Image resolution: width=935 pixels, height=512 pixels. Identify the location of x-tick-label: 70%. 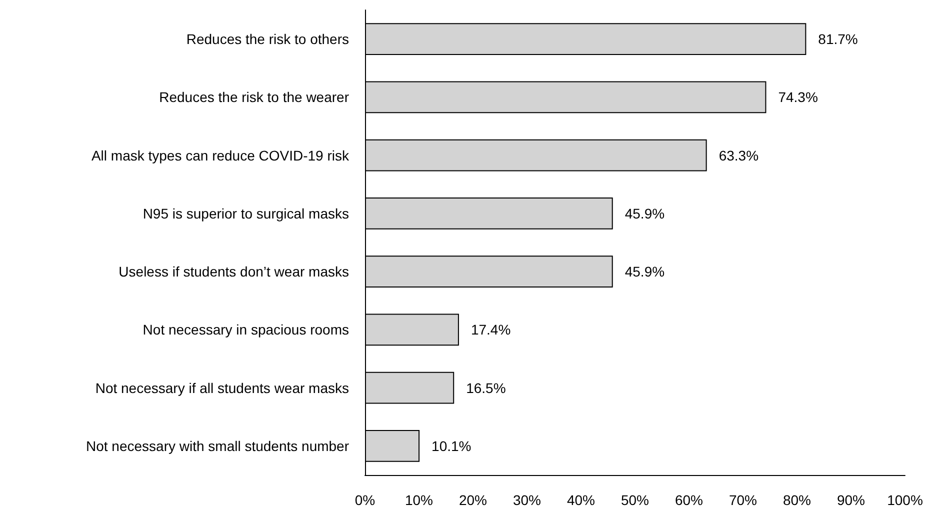
(743, 500).